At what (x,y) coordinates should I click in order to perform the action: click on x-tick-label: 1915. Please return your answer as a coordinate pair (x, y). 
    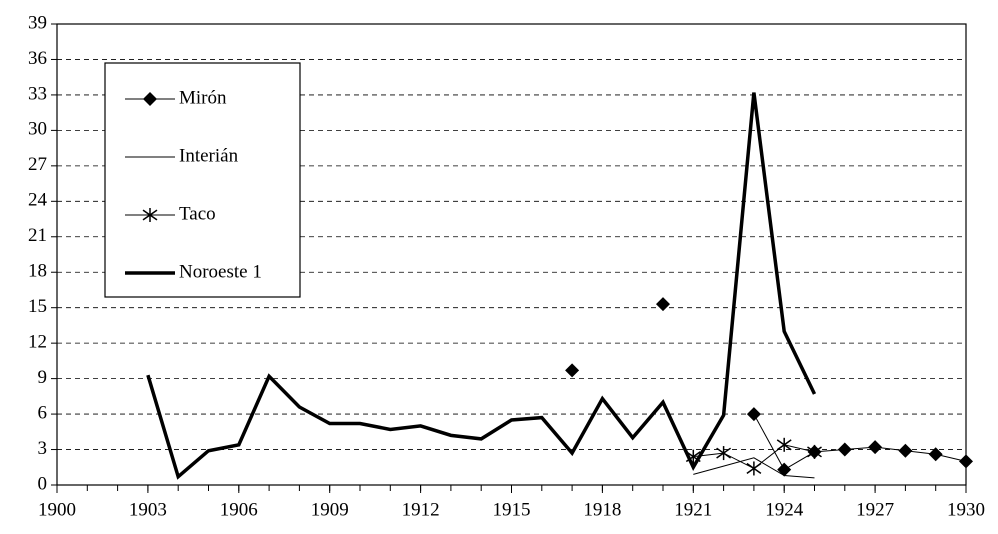
    Looking at the image, I should click on (512, 509).